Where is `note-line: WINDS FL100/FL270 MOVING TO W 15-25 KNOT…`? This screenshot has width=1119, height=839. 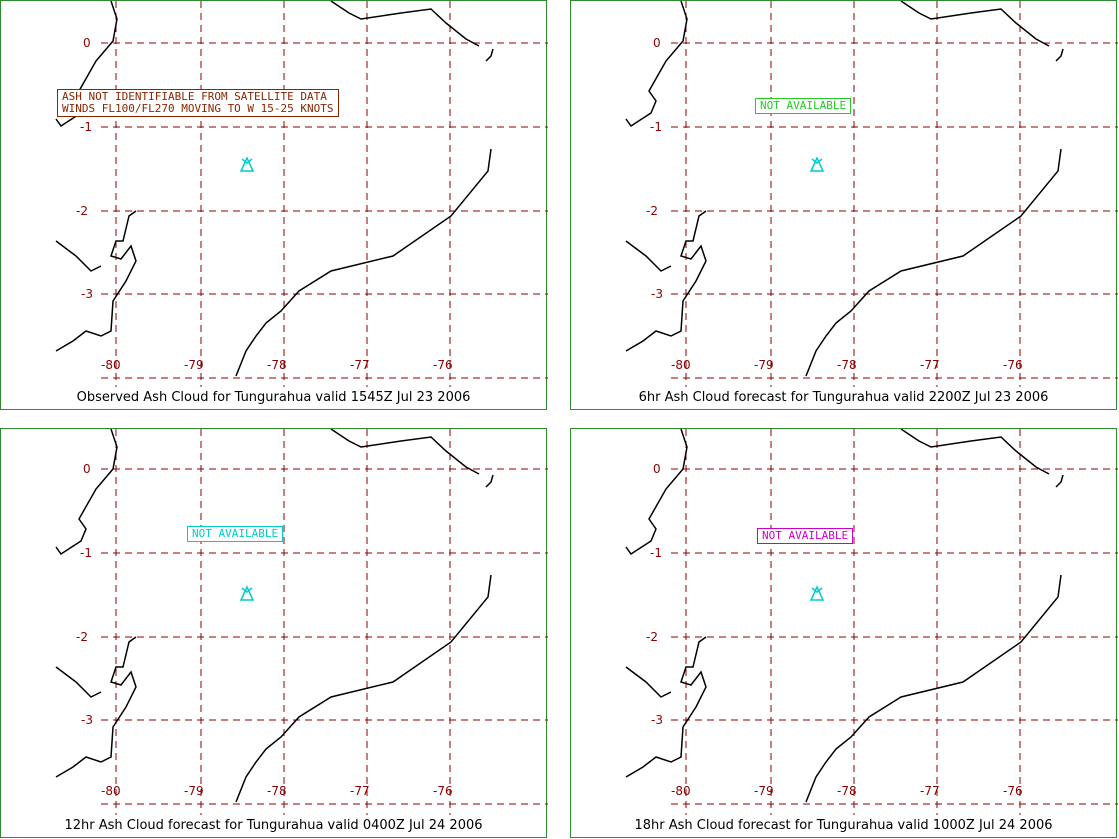 note-line: WINDS FL100/FL270 MOVING TO W 15-25 KNOT… is located at coordinates (198, 108).